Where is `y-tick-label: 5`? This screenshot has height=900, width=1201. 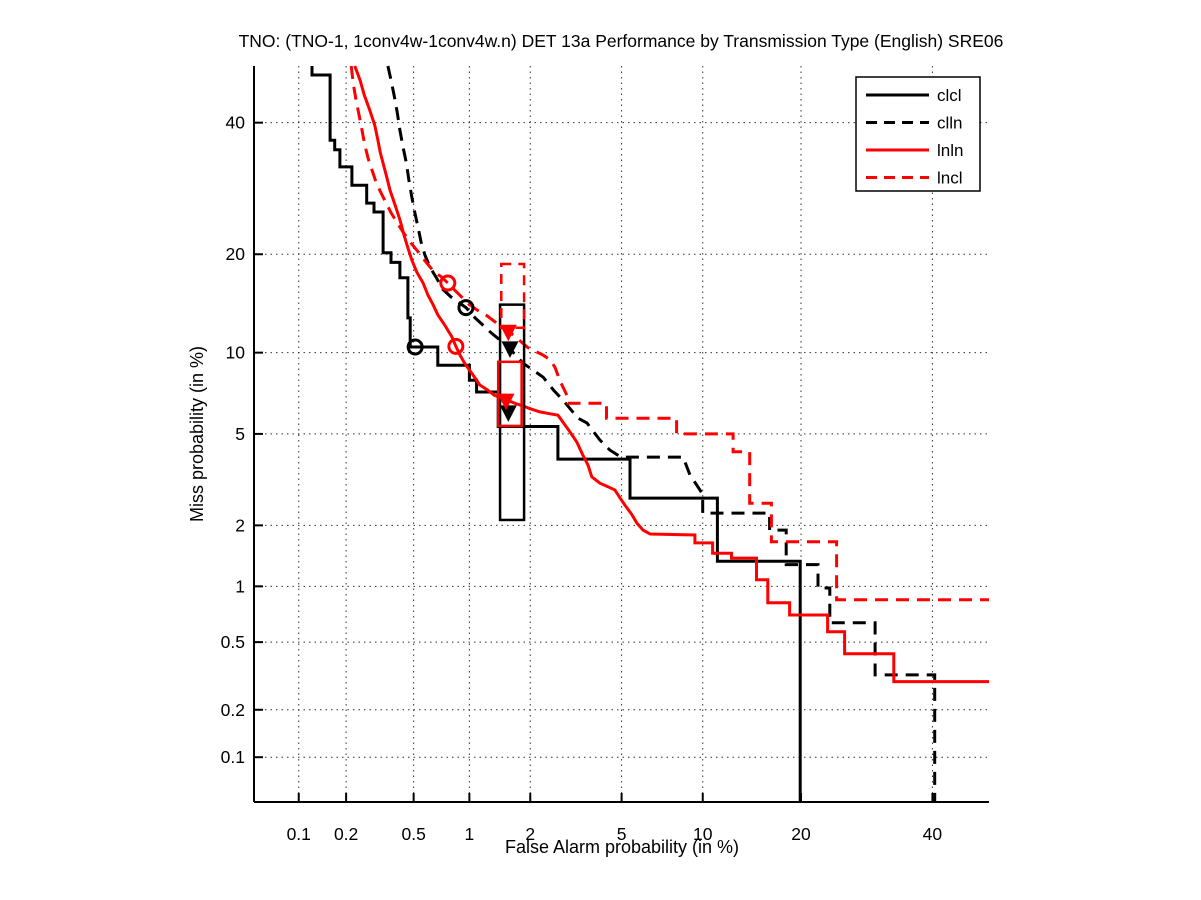
y-tick-label: 5 is located at coordinates (240, 434).